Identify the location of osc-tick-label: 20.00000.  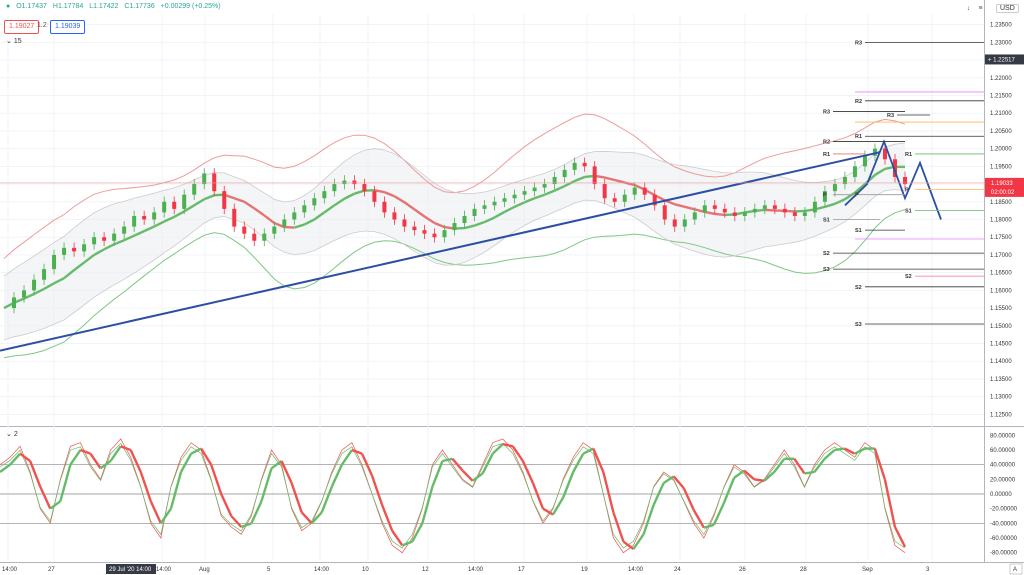
(1003, 480).